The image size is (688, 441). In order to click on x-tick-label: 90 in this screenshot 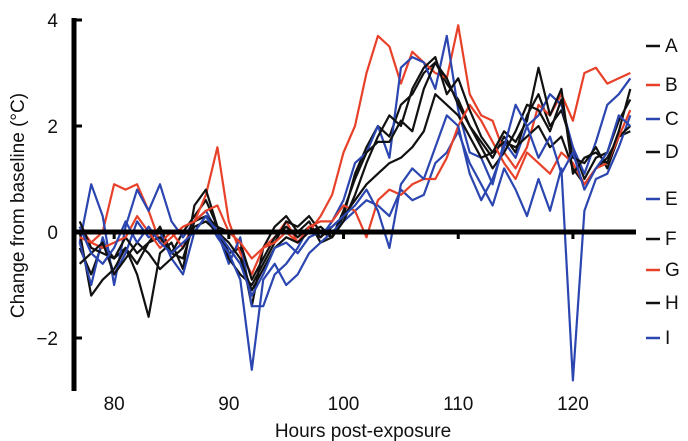, I will do `click(228, 404)`.